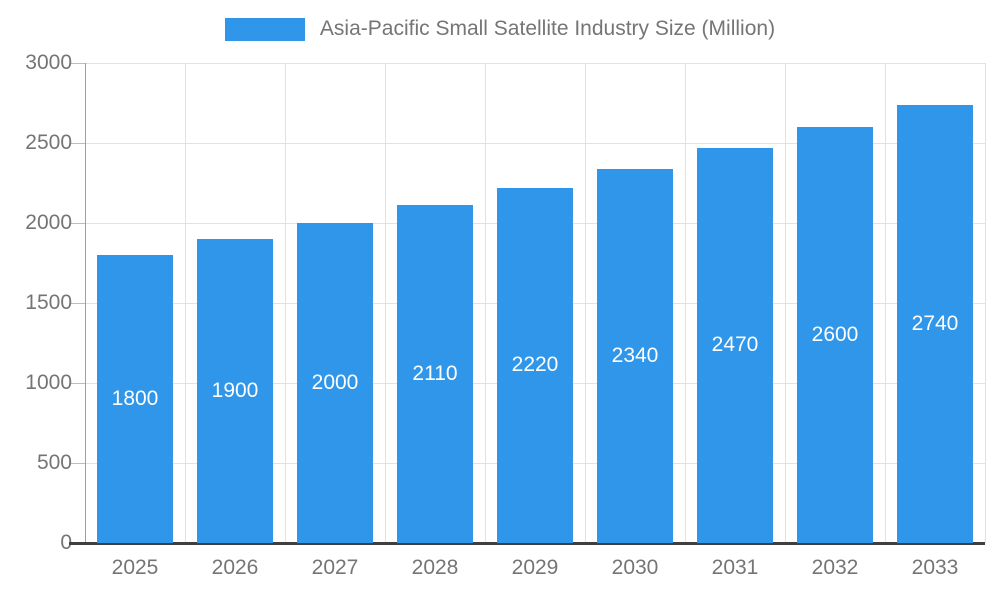  I want to click on x-axis-label-2031: 2031, so click(735, 567).